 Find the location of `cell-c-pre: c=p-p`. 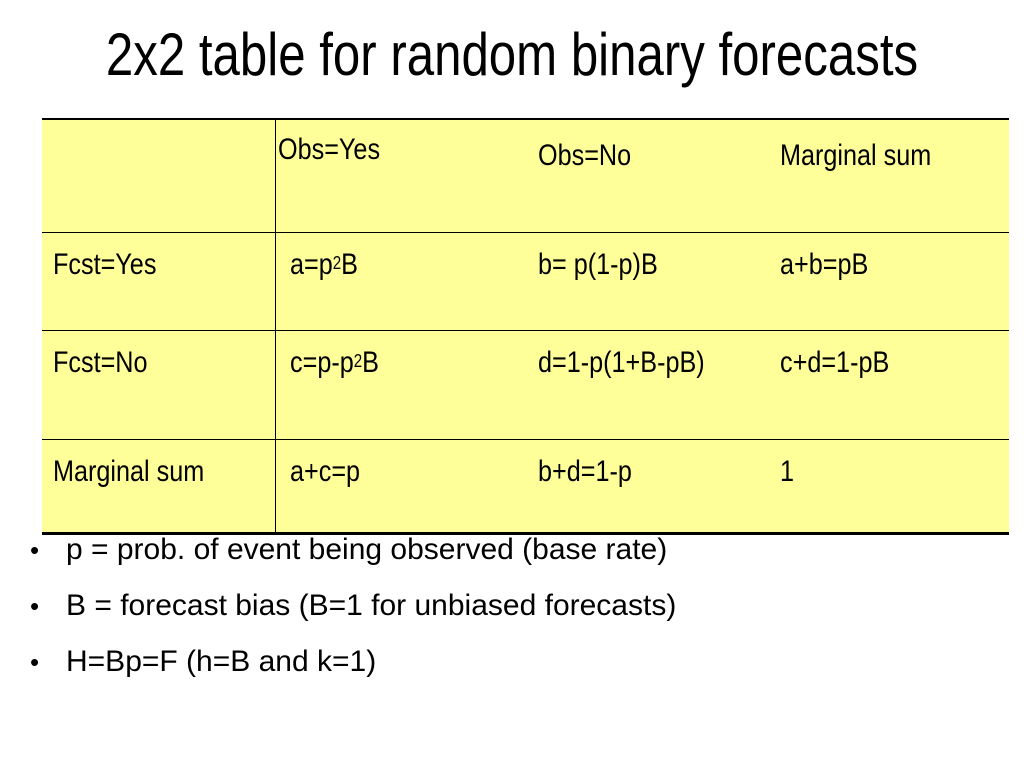

cell-c-pre: c=p-p is located at coordinates (322, 362).